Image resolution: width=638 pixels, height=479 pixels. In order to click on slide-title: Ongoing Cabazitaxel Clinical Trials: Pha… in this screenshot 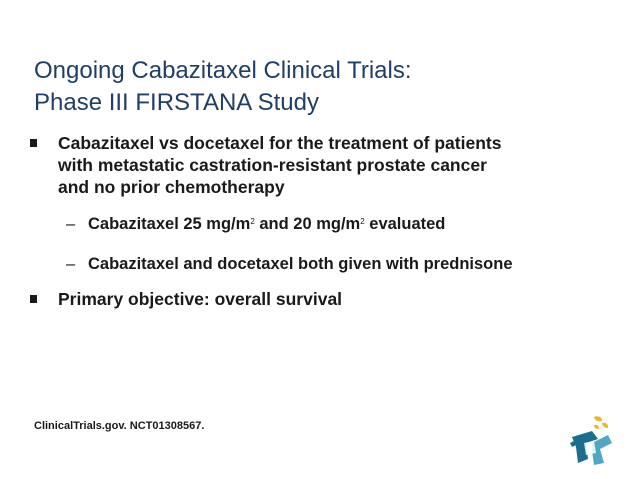, I will do `click(324, 87)`.